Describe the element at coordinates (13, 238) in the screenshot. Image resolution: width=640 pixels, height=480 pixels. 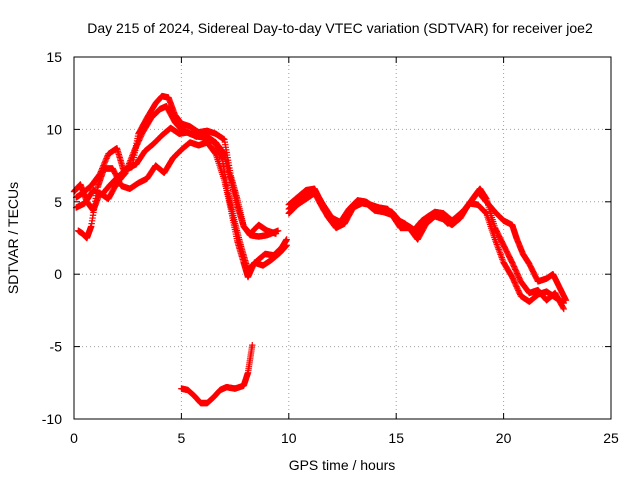
I see `y-axis-label: SDTVAR / TECUs` at that location.